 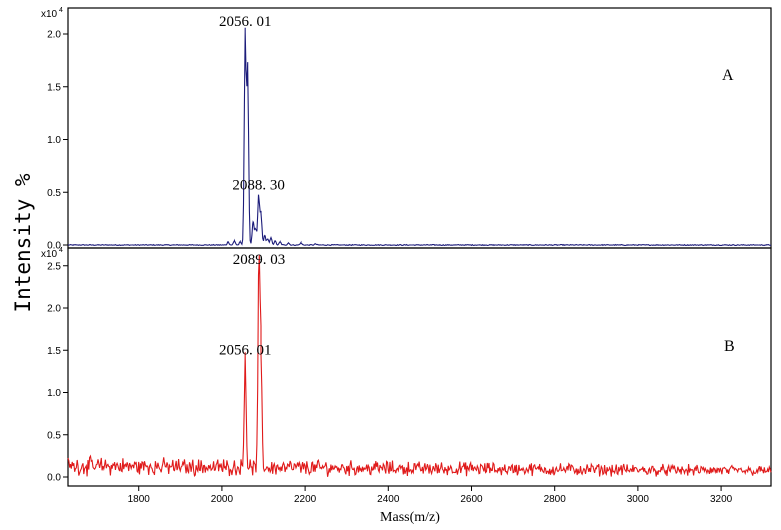 I want to click on y-tick-label-B: 2.0, so click(x=54, y=309).